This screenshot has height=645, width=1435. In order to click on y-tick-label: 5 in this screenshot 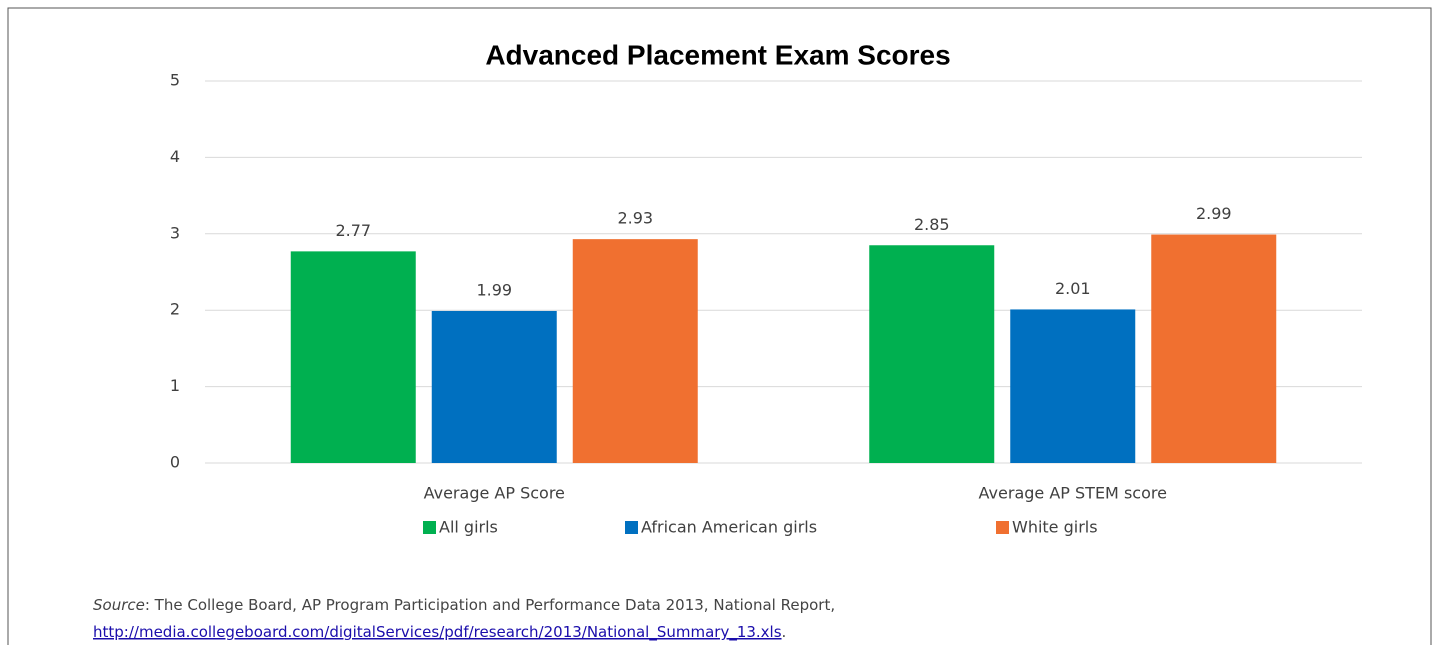, I will do `click(175, 80)`.